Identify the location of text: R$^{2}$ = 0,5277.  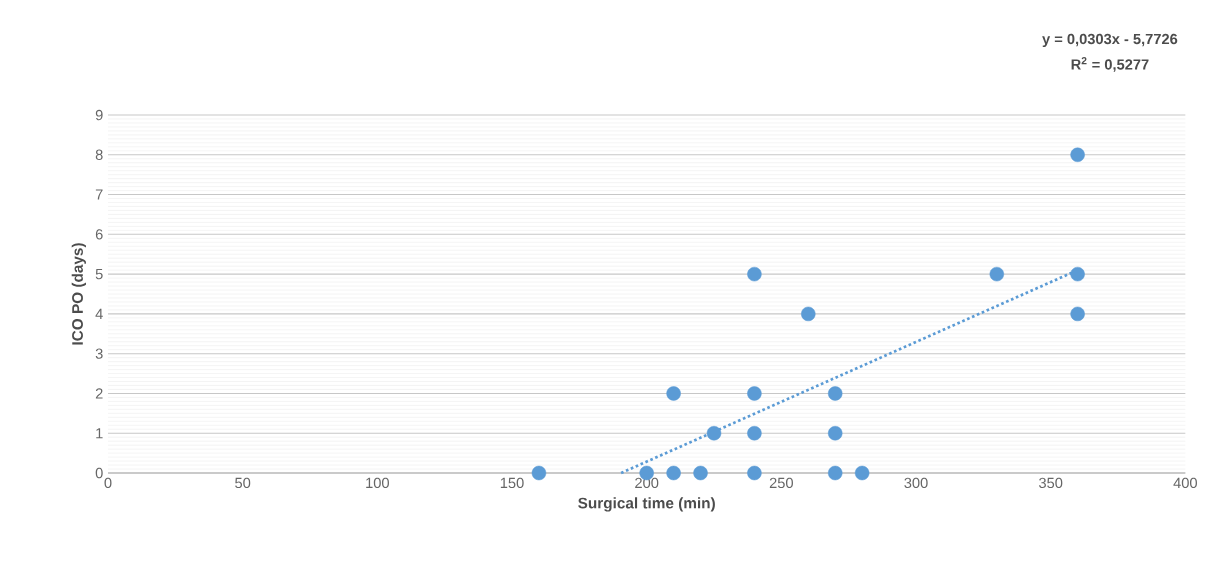
(1110, 64).